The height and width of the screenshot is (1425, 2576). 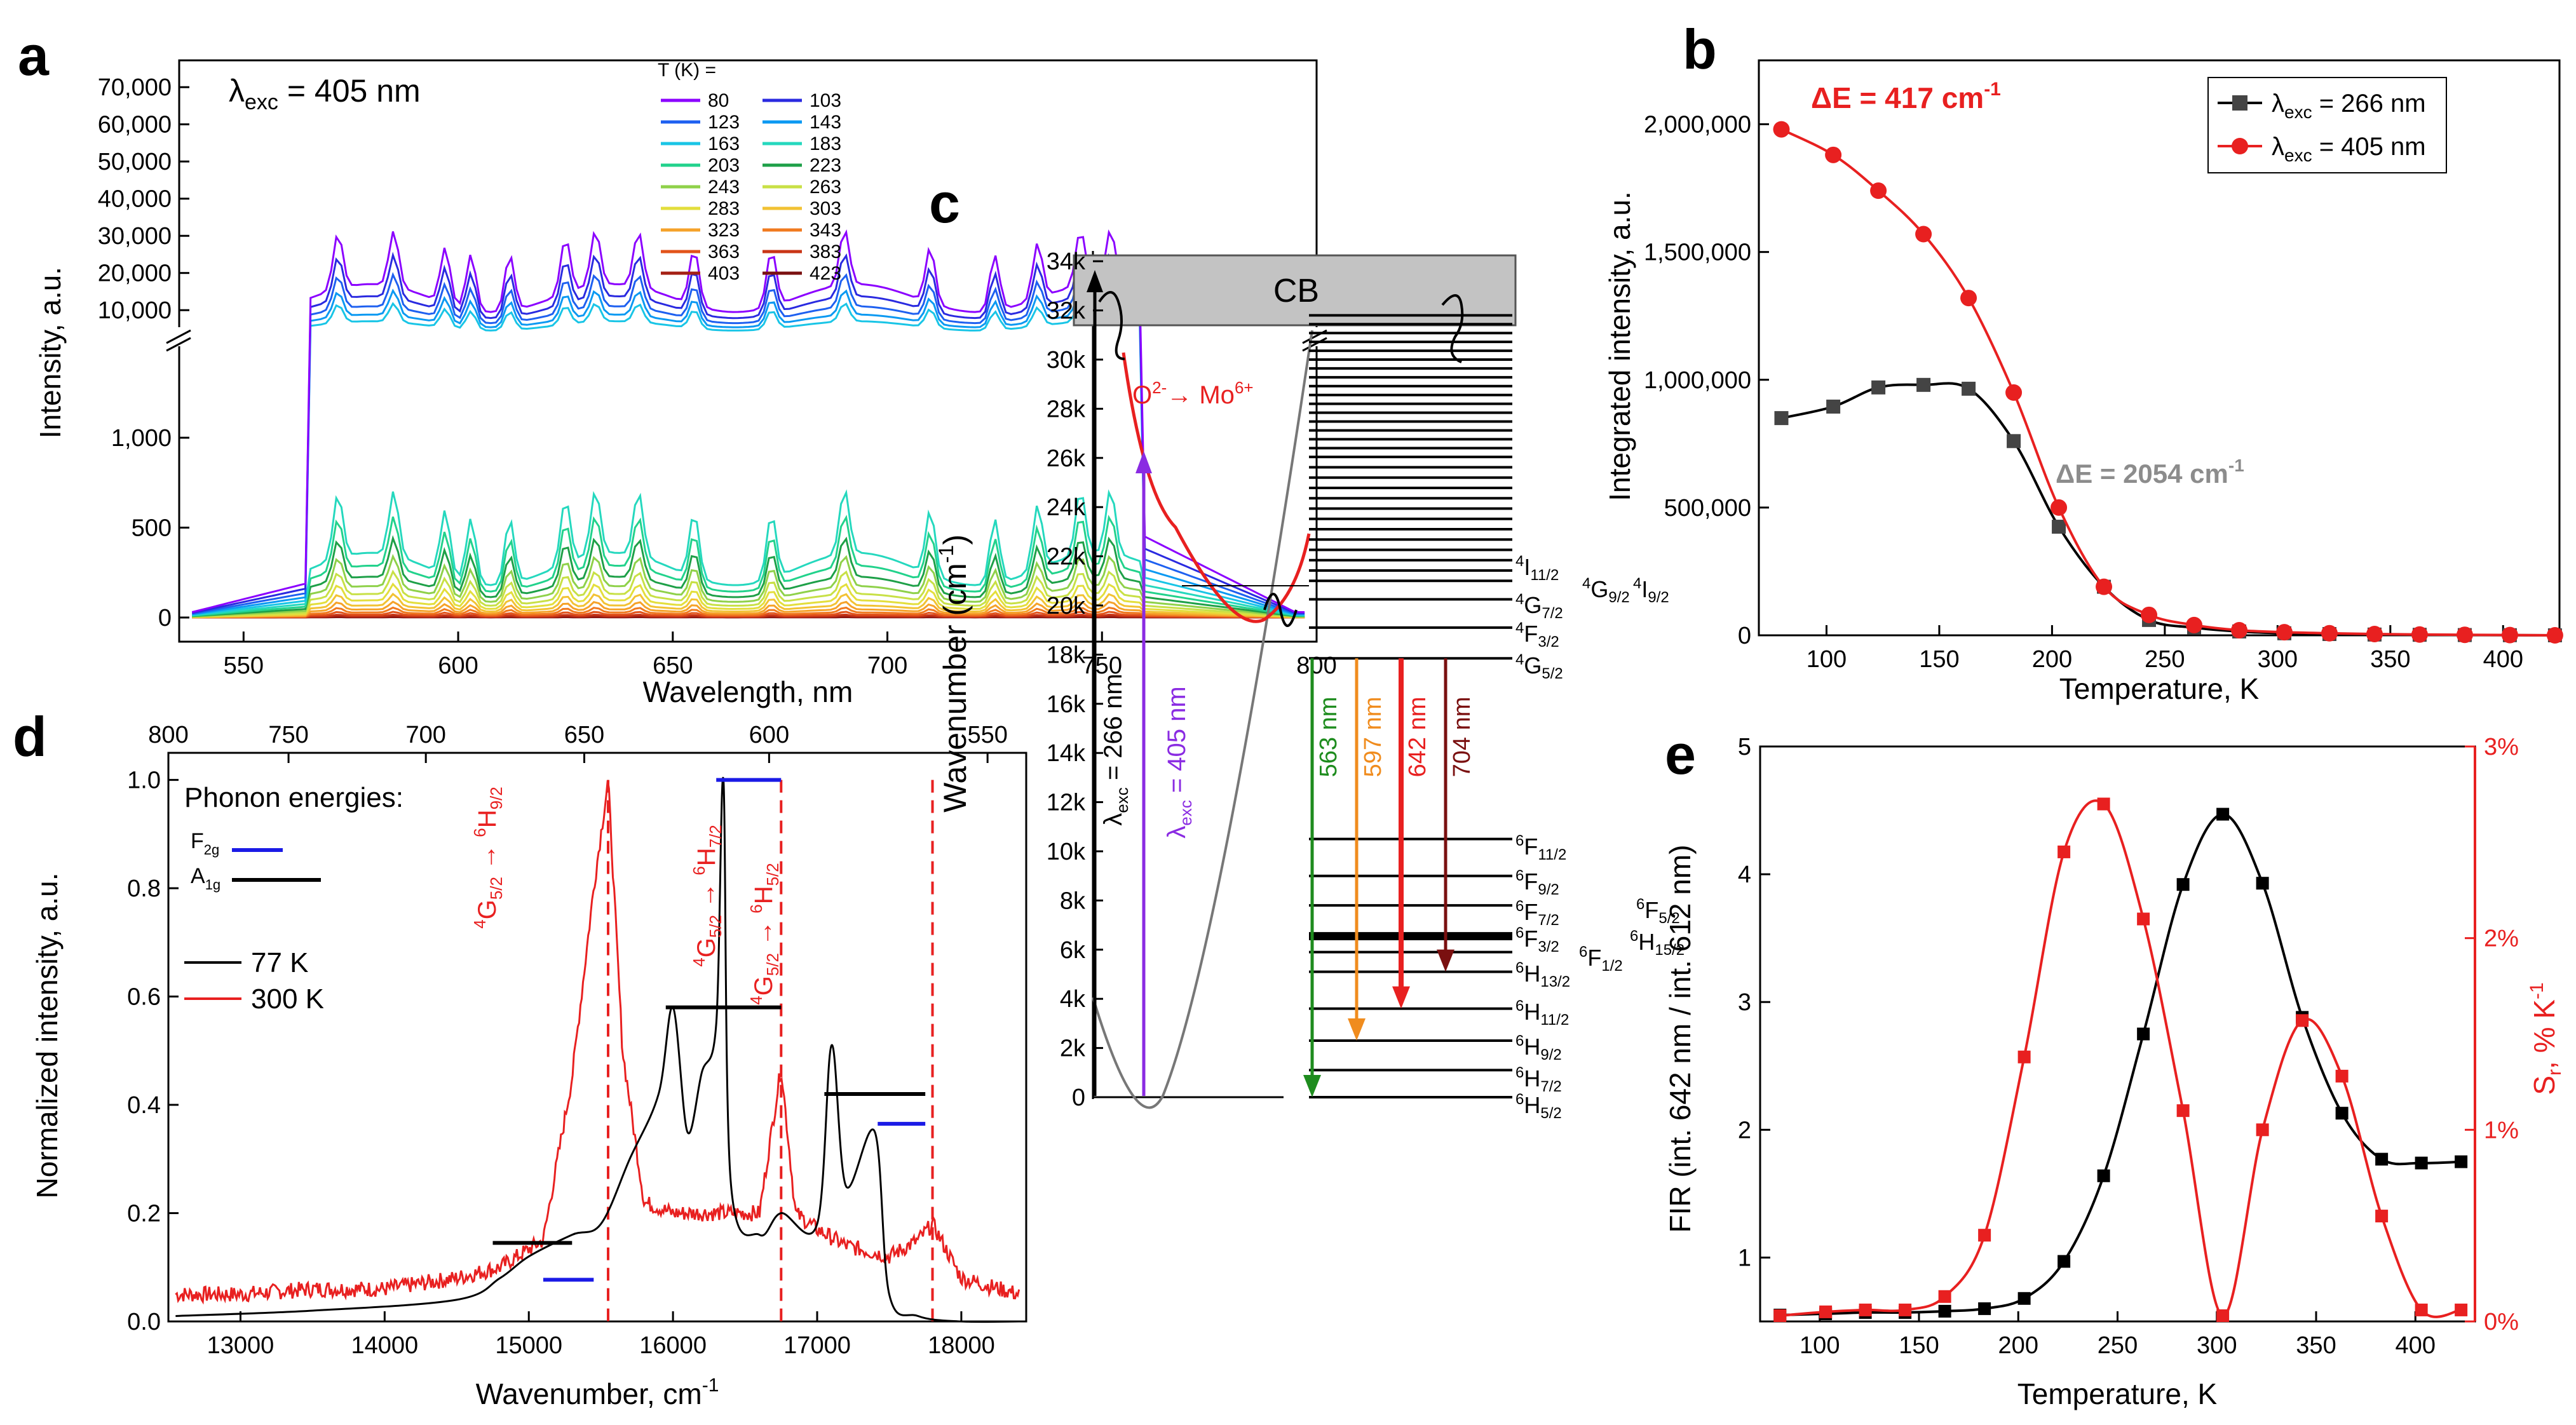 What do you see at coordinates (2018, 1346) in the screenshot?
I see `panel-e-xtick-label: 200` at bounding box center [2018, 1346].